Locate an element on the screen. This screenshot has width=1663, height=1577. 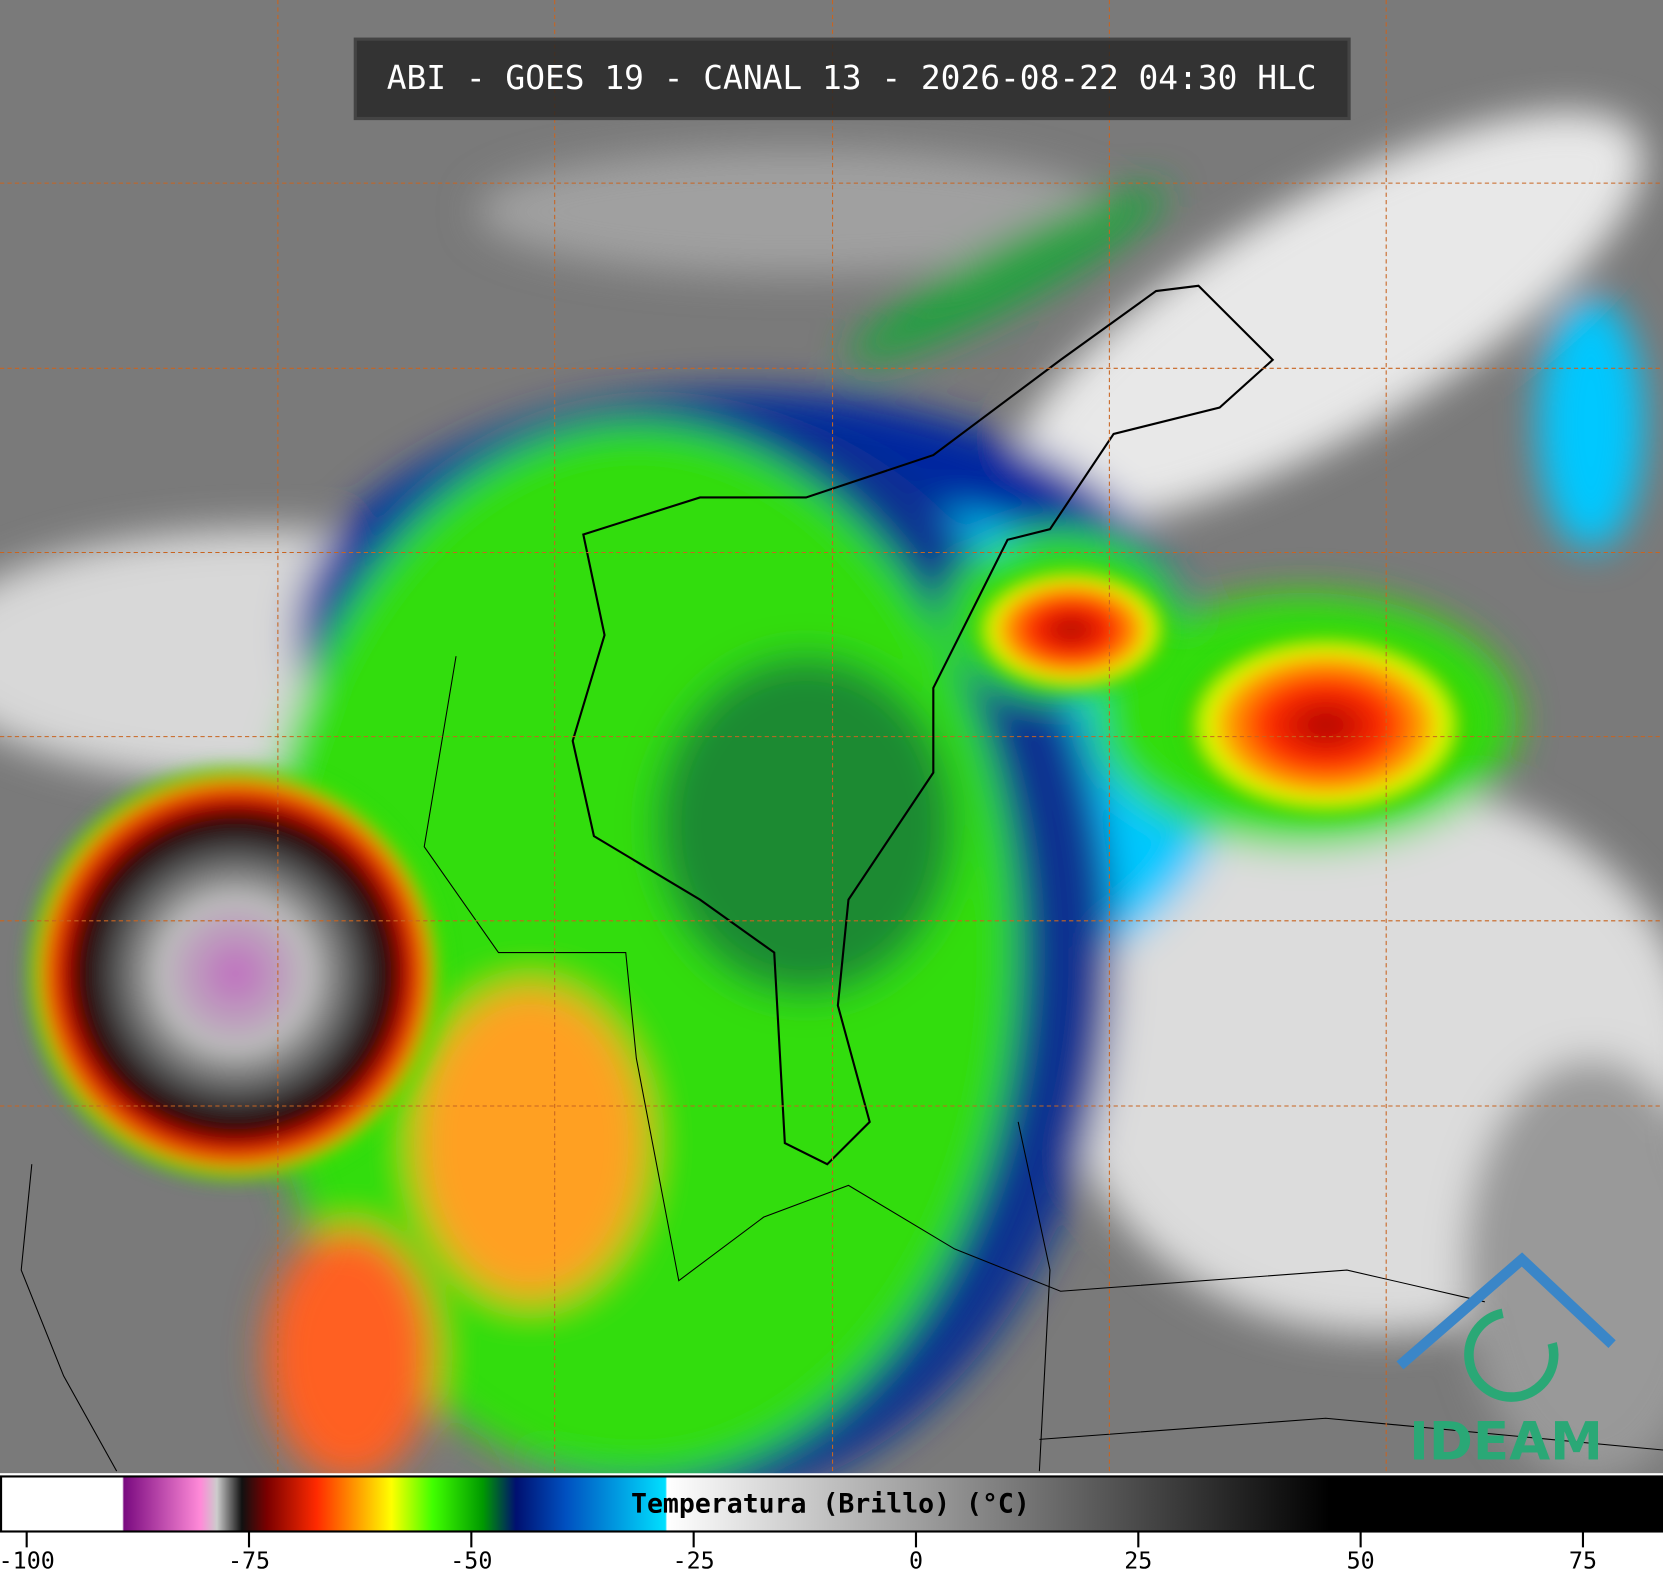
title-box is located at coordinates (852, 79).